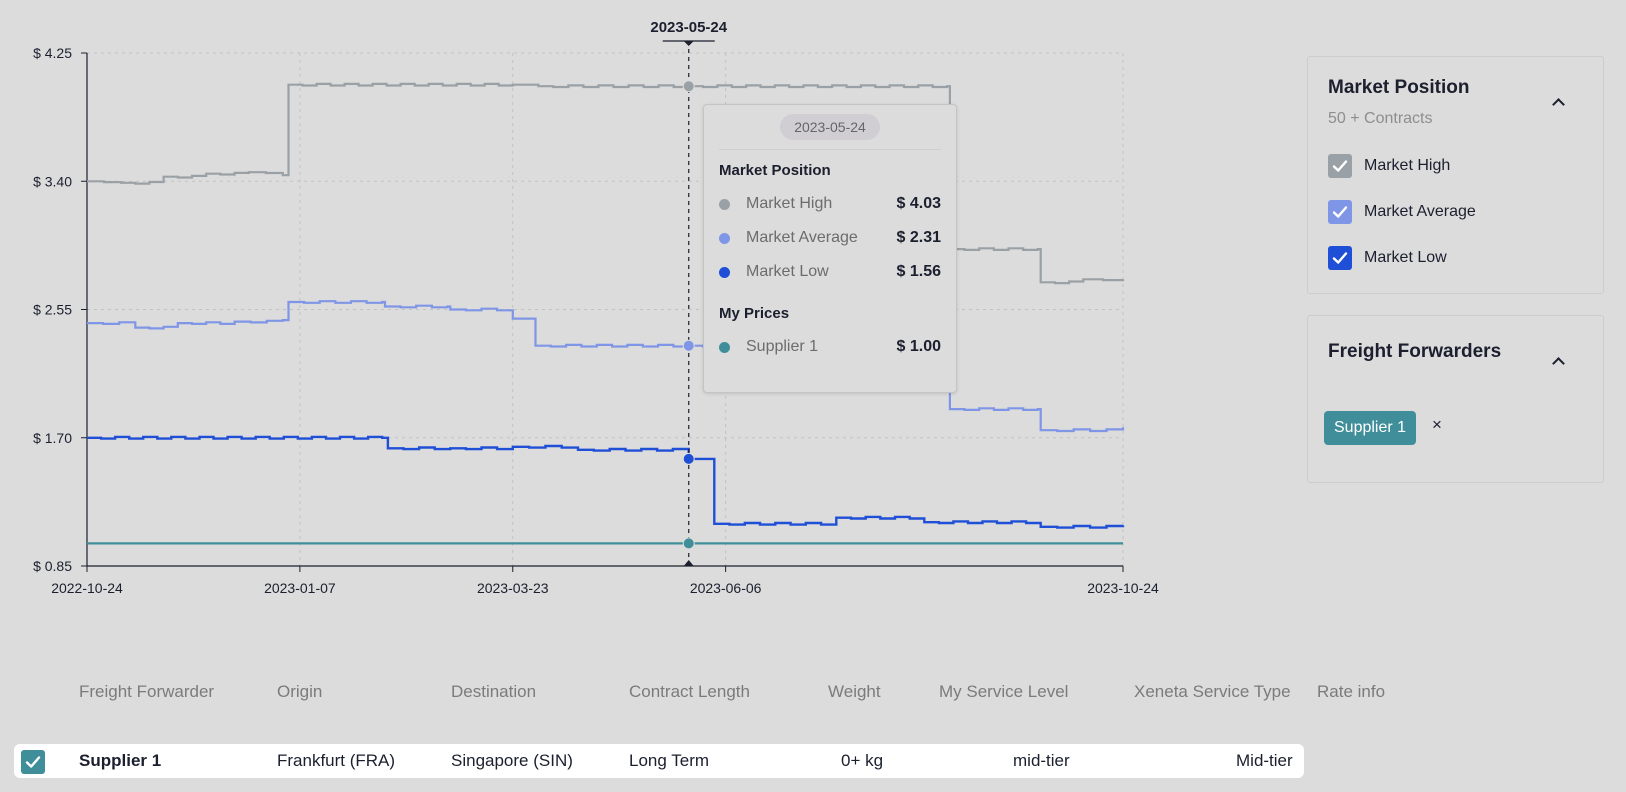 The image size is (1626, 792). What do you see at coordinates (724, 204) in the screenshot?
I see `market-high-dot-icon` at bounding box center [724, 204].